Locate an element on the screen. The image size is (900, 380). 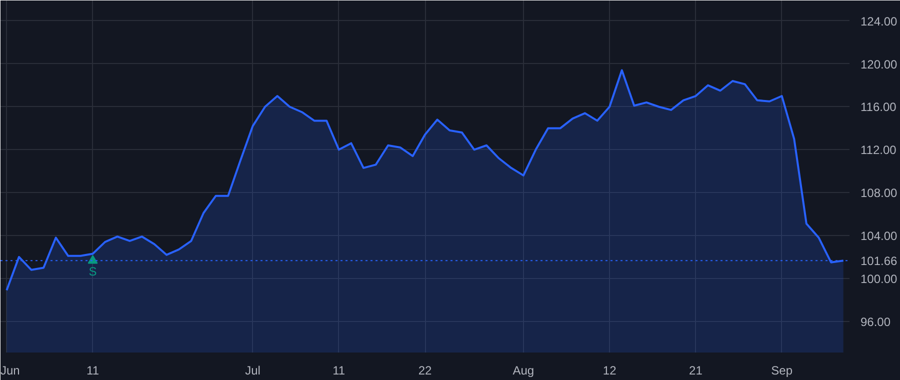
y-tick-label: 100.00 is located at coordinates (879, 279).